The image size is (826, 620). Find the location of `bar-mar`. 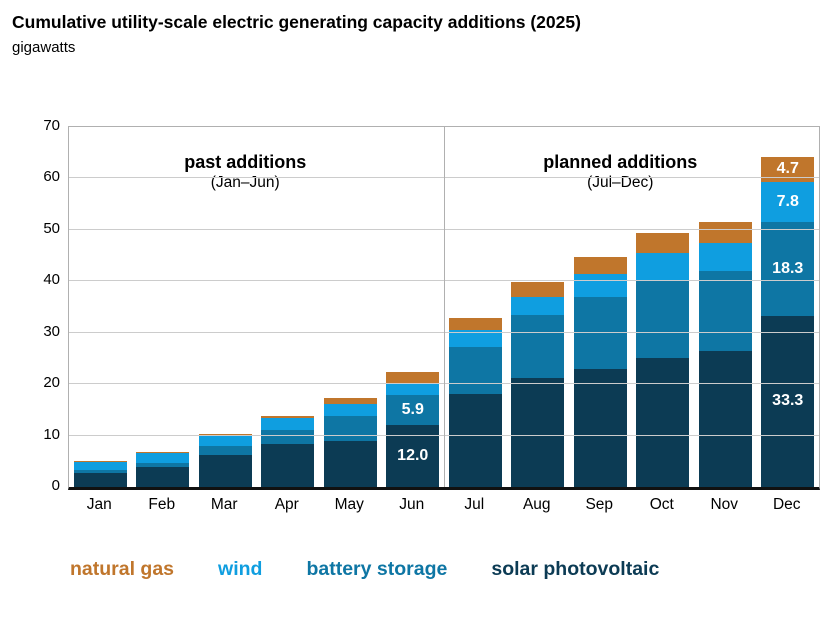

bar-mar is located at coordinates (225, 307).